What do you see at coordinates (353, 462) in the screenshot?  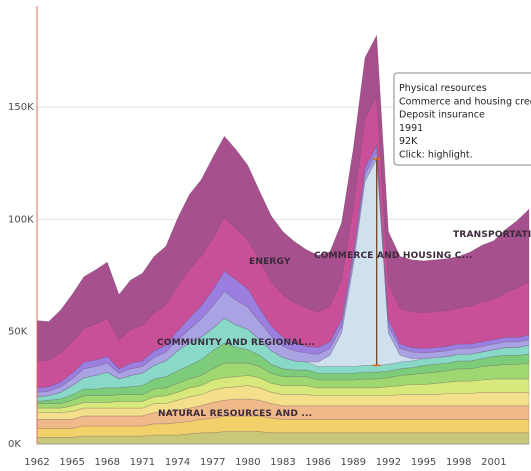 I see `x-tick-label: 1989` at bounding box center [353, 462].